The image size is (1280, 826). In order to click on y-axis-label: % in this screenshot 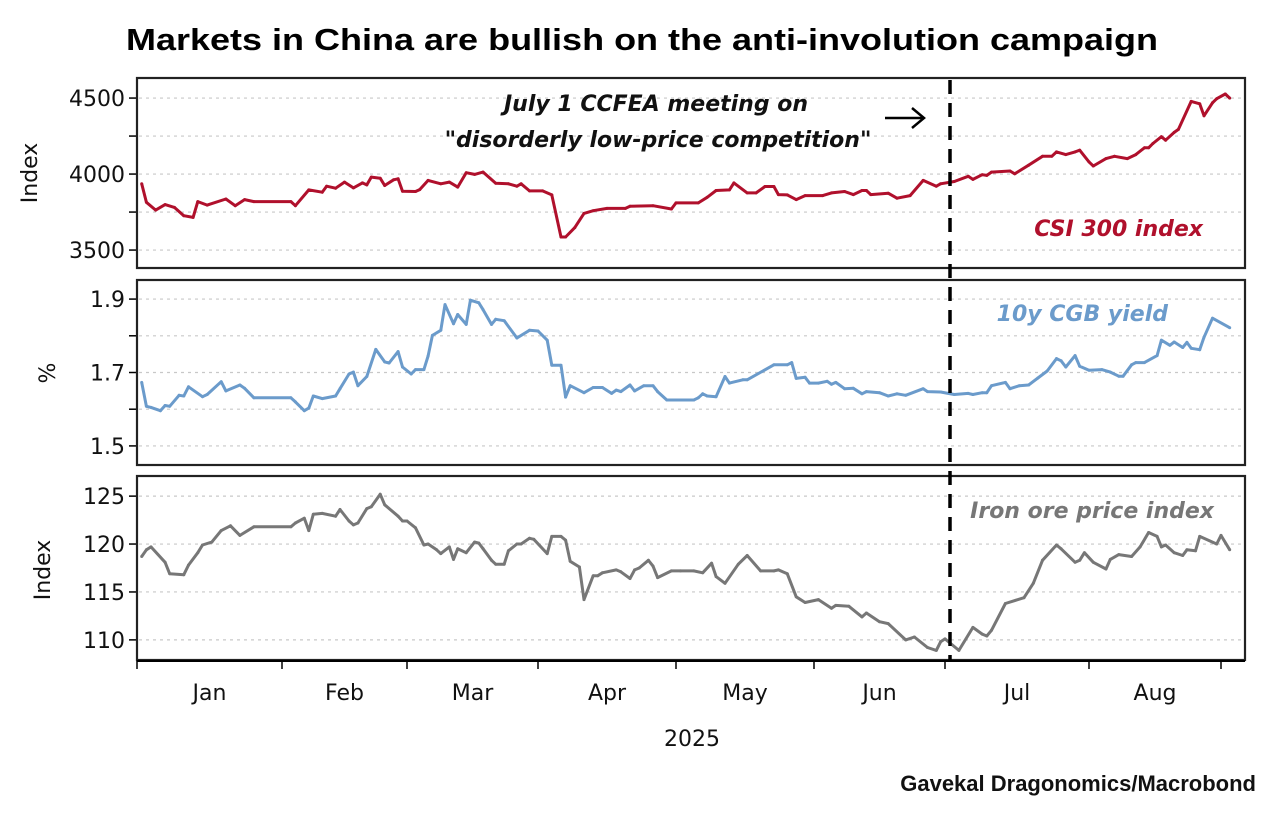, I will do `click(48, 373)`.